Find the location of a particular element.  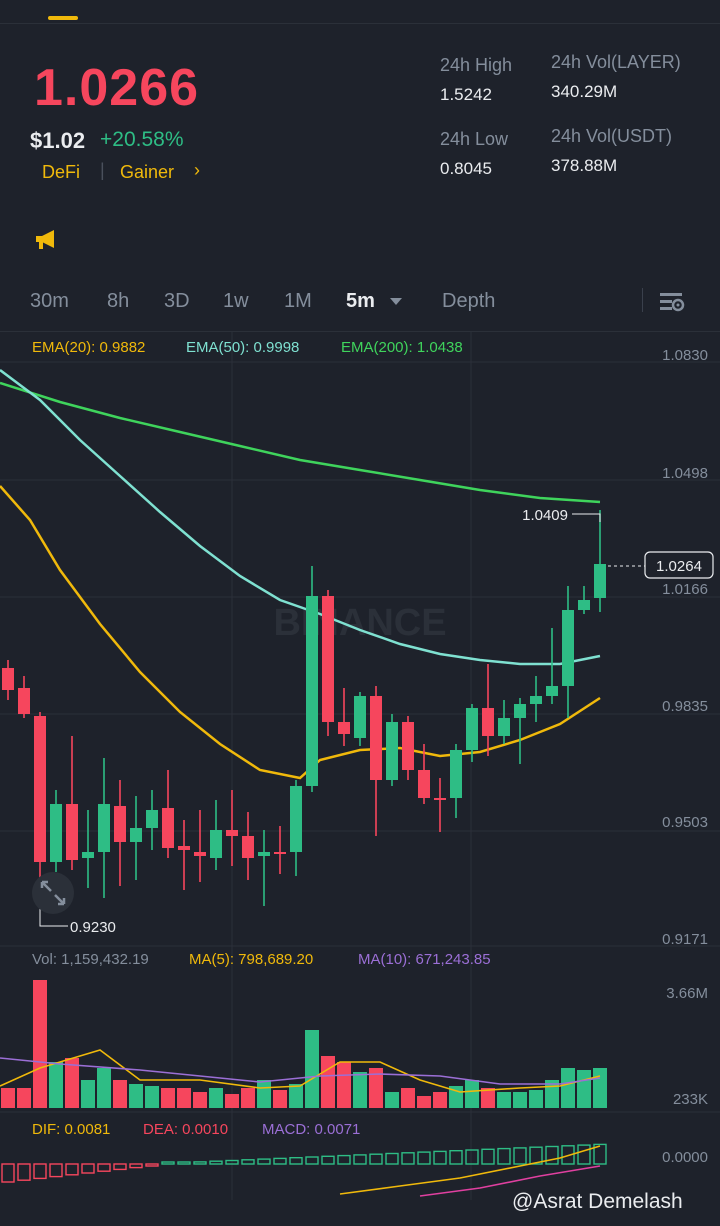

megaphone-icon is located at coordinates (47, 240).